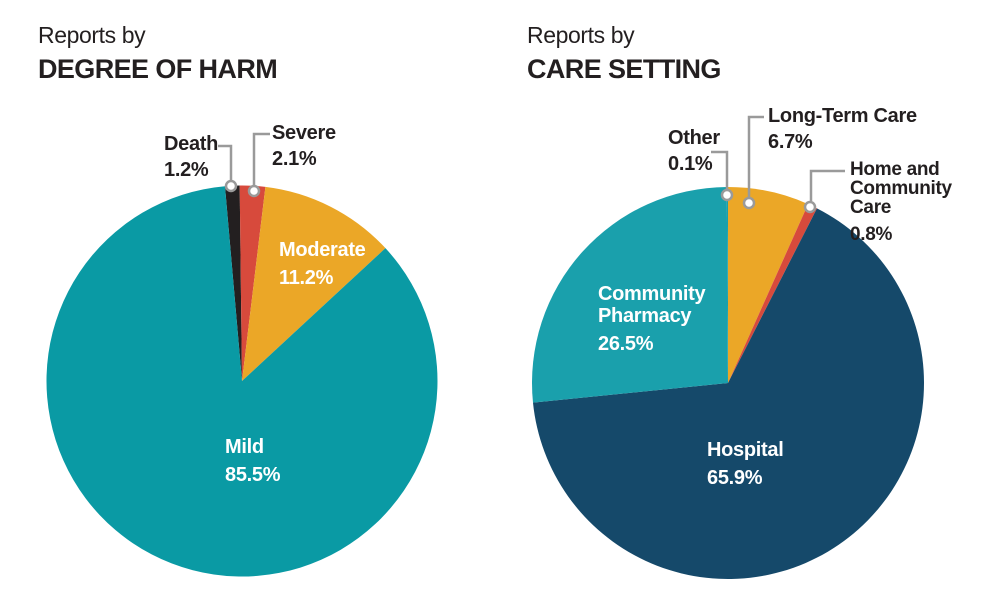 Image resolution: width=1000 pixels, height=610 pixels. Describe the element at coordinates (842, 129) in the screenshot. I see `long-term-care-label: Long-Term Care 6.7%` at that location.